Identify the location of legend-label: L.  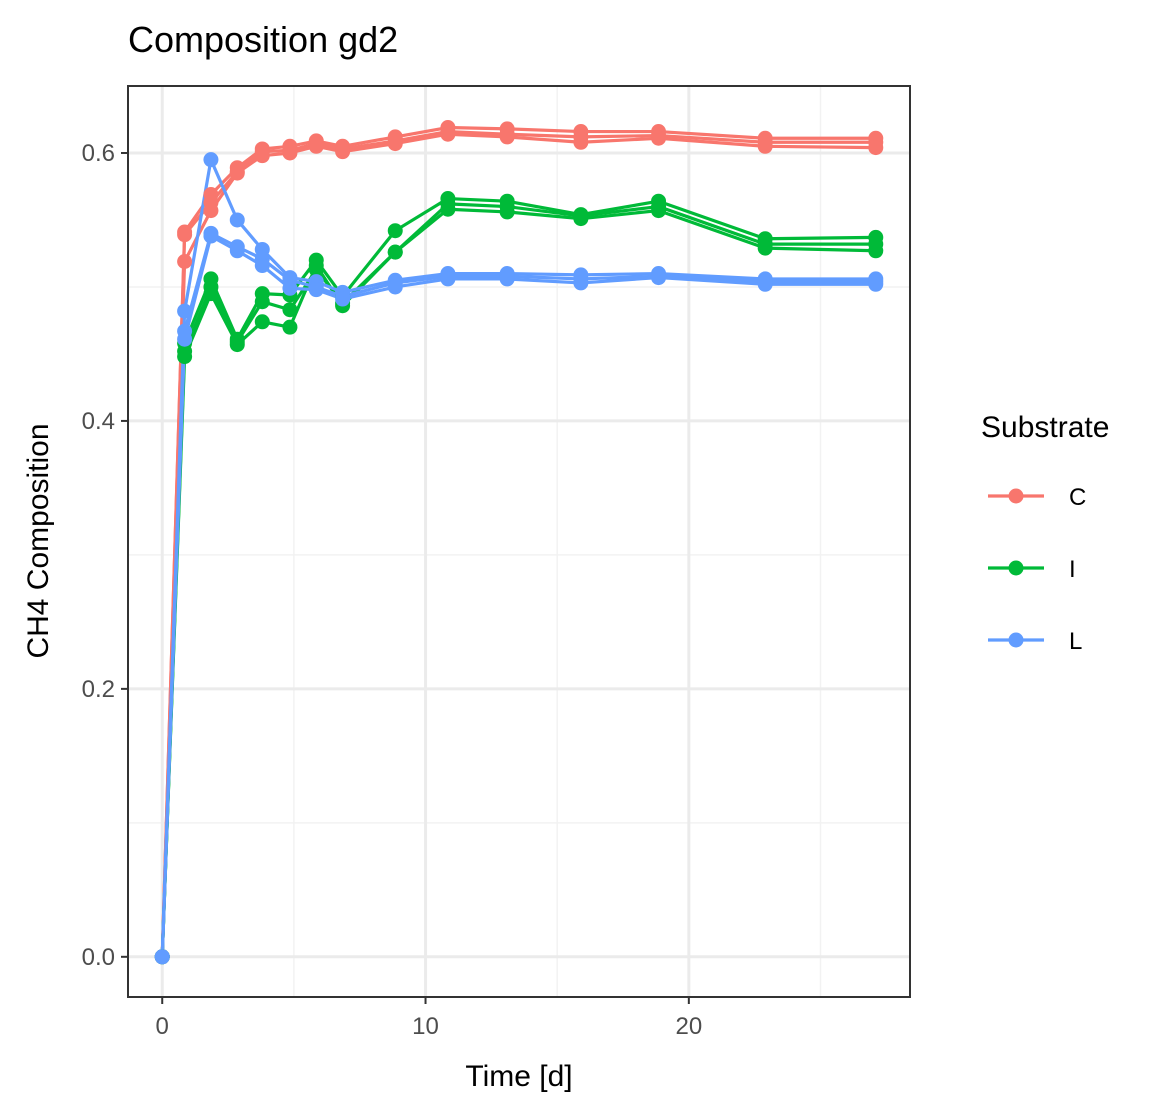
(1075, 641).